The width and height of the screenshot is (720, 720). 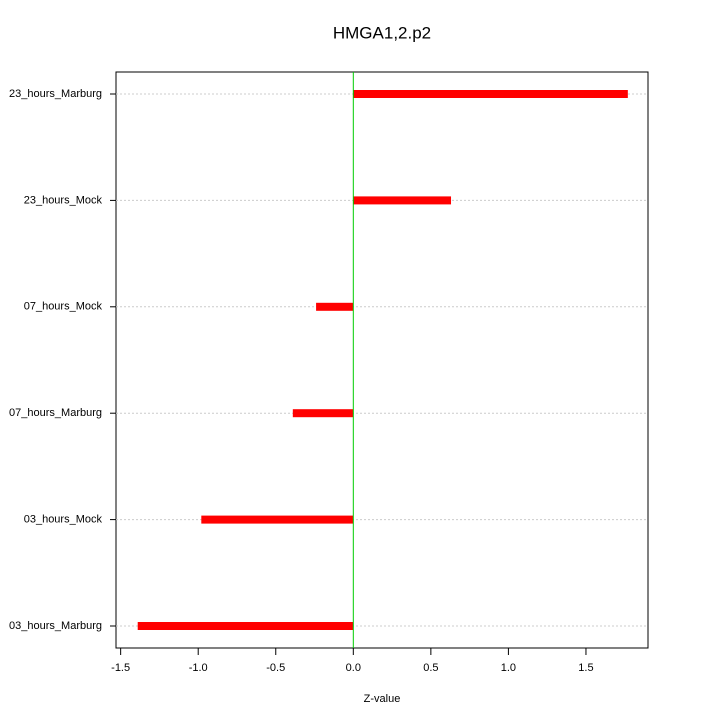 I want to click on x-tick-label: 1.5, so click(x=585, y=668).